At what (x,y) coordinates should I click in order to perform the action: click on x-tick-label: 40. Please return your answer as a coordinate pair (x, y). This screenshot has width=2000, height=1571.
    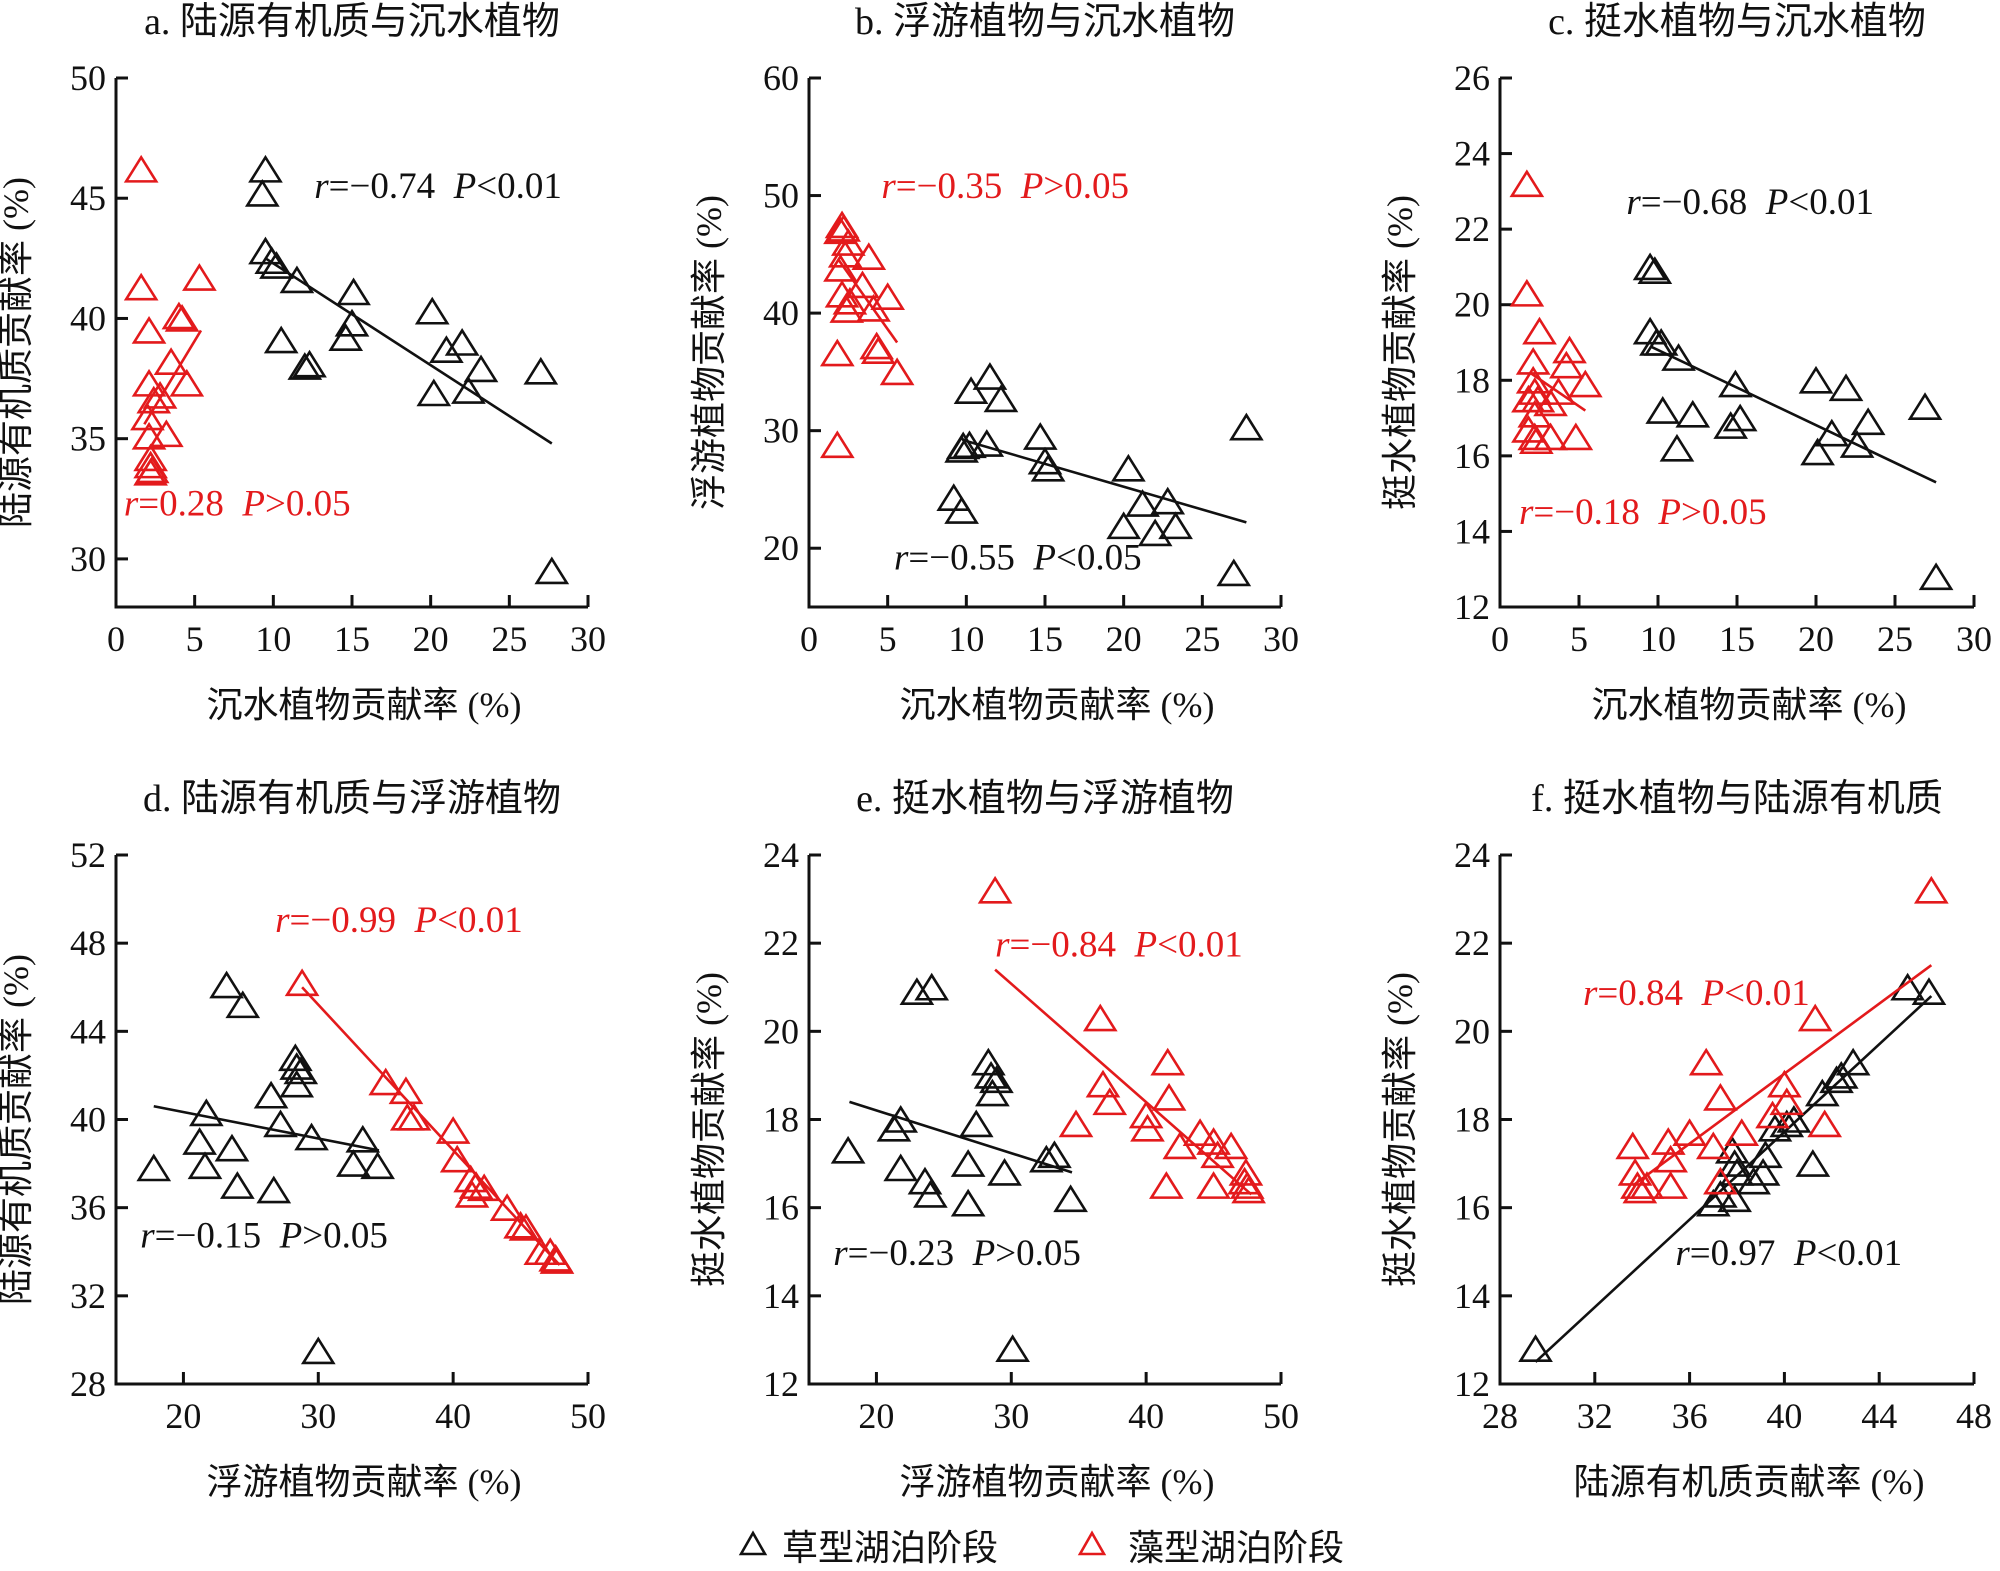
    Looking at the image, I should click on (453, 1416).